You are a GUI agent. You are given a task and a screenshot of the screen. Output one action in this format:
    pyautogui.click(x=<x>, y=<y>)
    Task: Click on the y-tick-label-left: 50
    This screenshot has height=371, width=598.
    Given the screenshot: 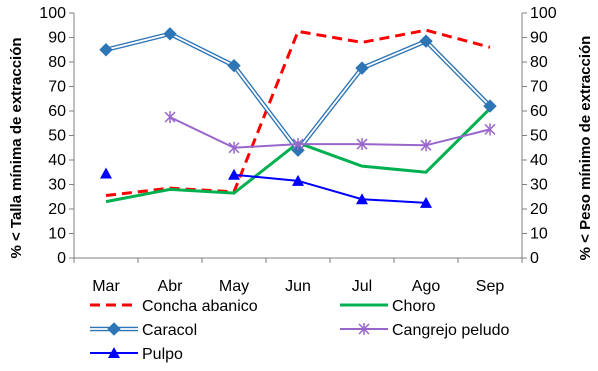 What is the action you would take?
    pyautogui.click(x=57, y=136)
    